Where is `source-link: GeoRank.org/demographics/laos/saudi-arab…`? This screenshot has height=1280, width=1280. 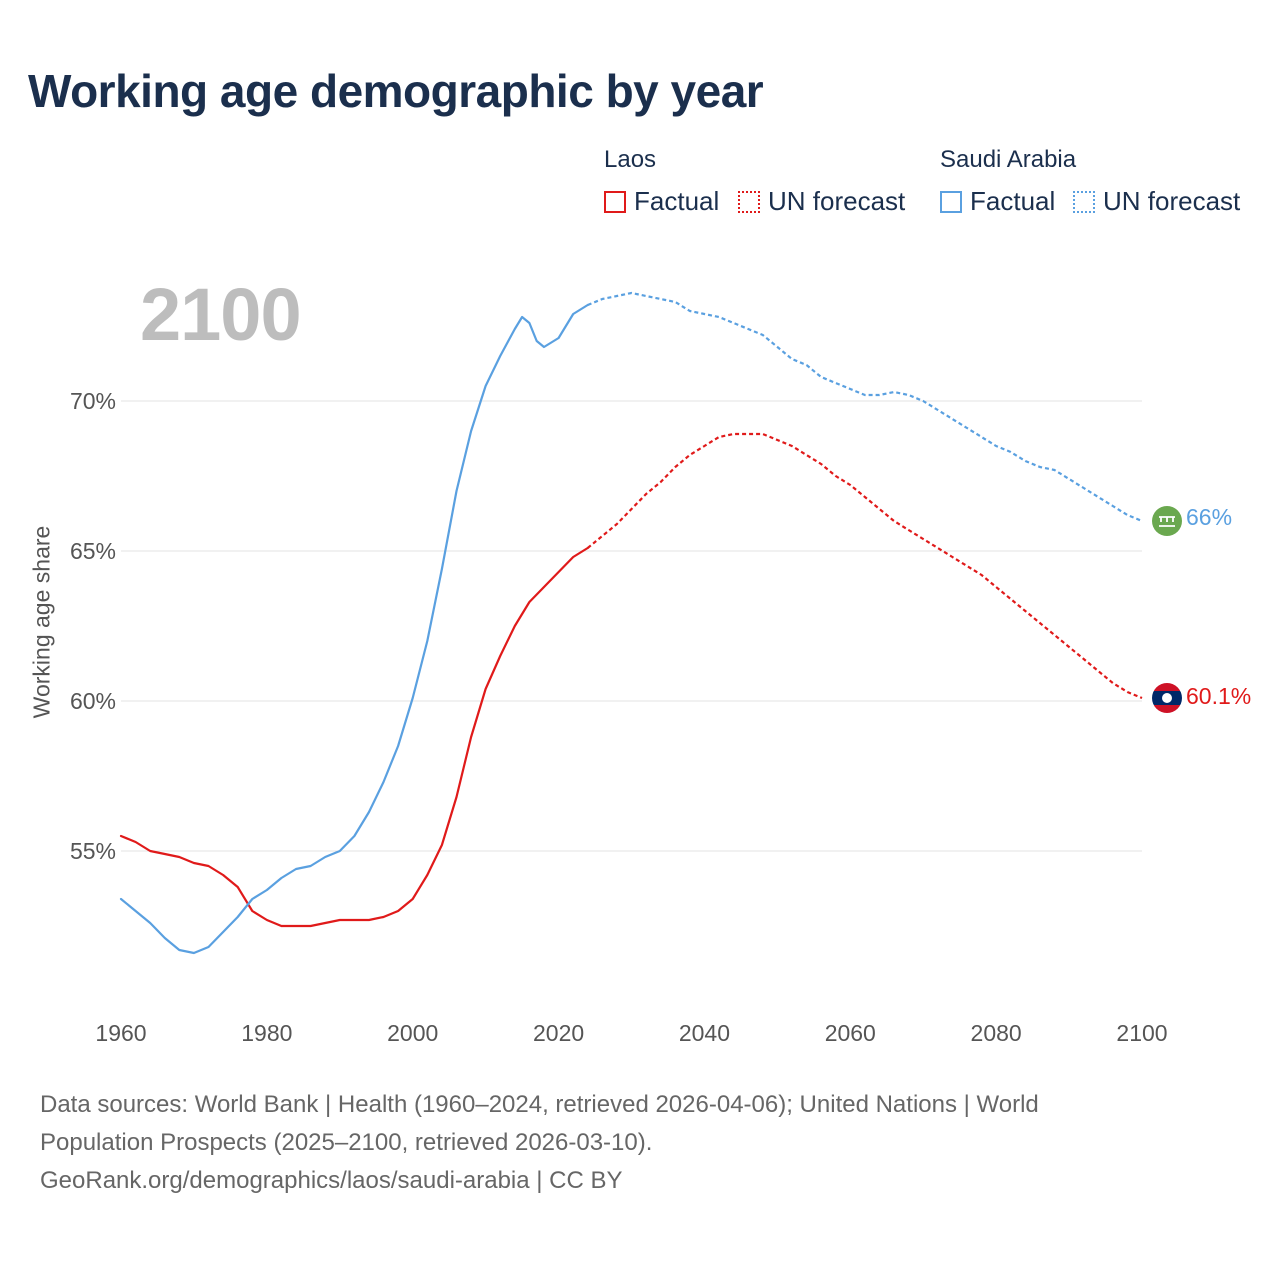
source-link: GeoRank.org/demographics/laos/saudi-arab… is located at coordinates (331, 1180).